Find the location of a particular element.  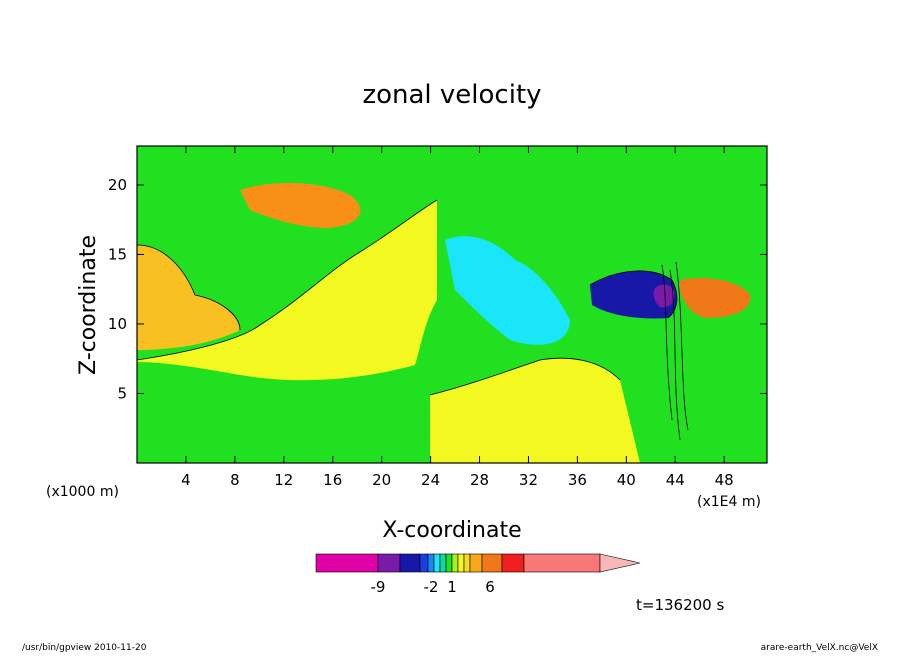

x-tick-label: 48 is located at coordinates (724, 480).